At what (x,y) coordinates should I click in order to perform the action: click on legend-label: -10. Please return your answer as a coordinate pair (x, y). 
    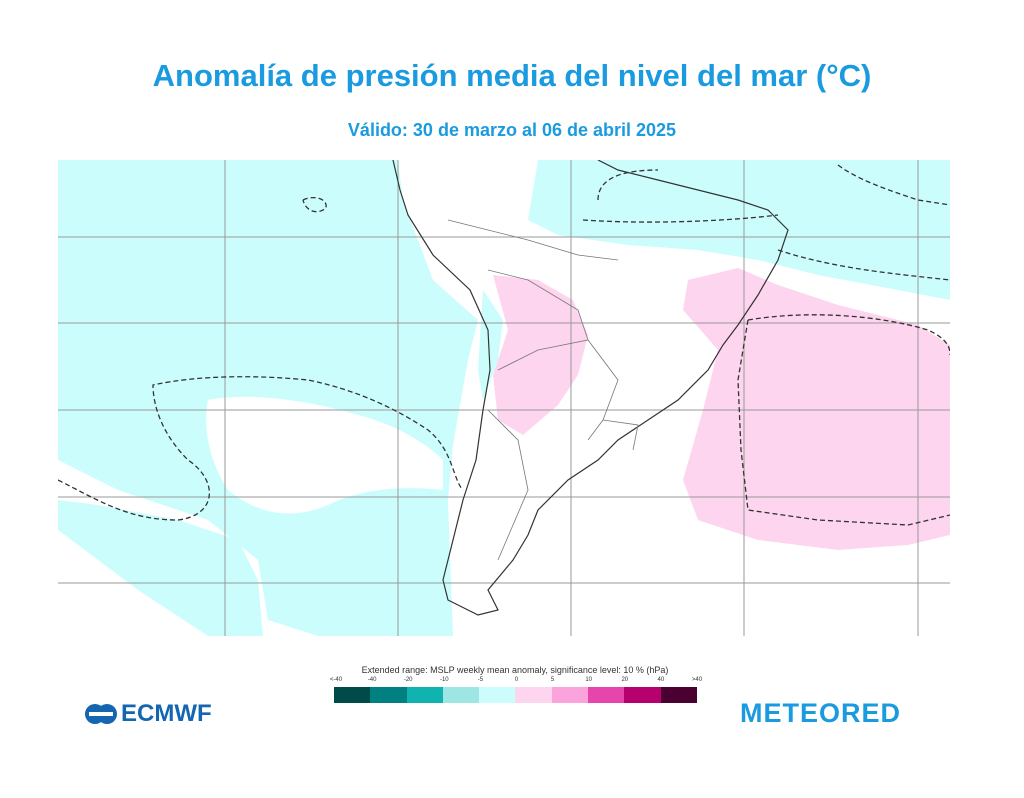
    Looking at the image, I should click on (444, 680).